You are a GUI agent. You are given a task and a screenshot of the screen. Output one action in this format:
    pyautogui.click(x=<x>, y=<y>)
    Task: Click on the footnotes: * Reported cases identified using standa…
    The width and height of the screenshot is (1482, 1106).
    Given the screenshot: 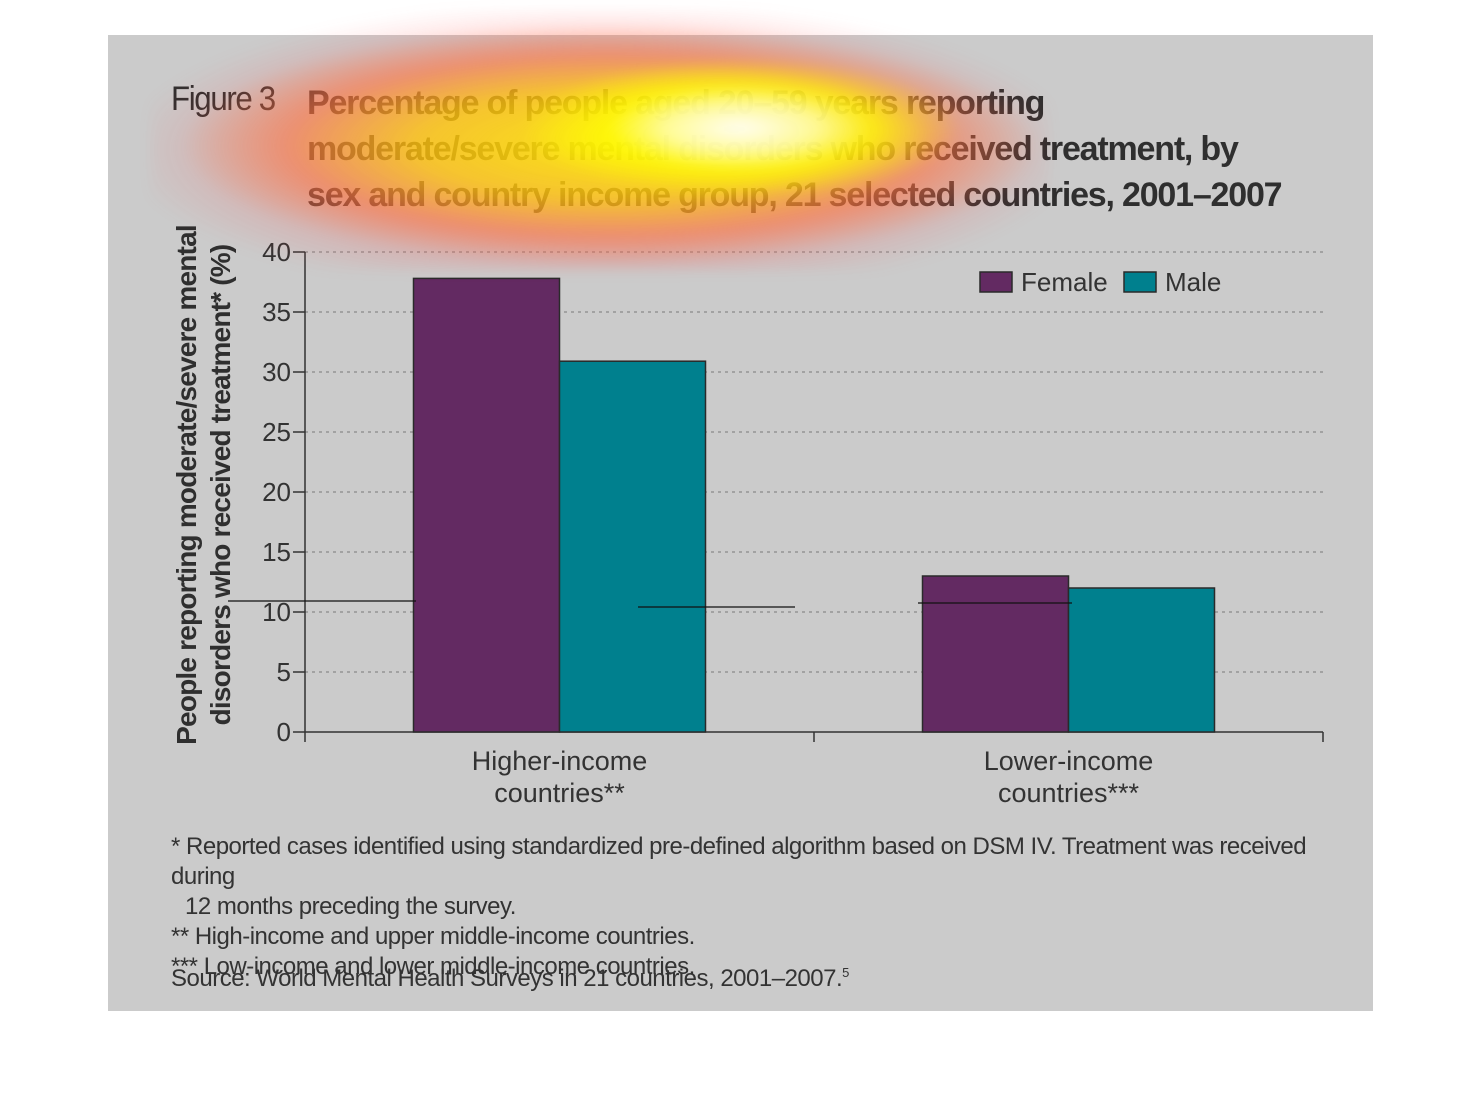 What is the action you would take?
    pyautogui.click(x=751, y=907)
    